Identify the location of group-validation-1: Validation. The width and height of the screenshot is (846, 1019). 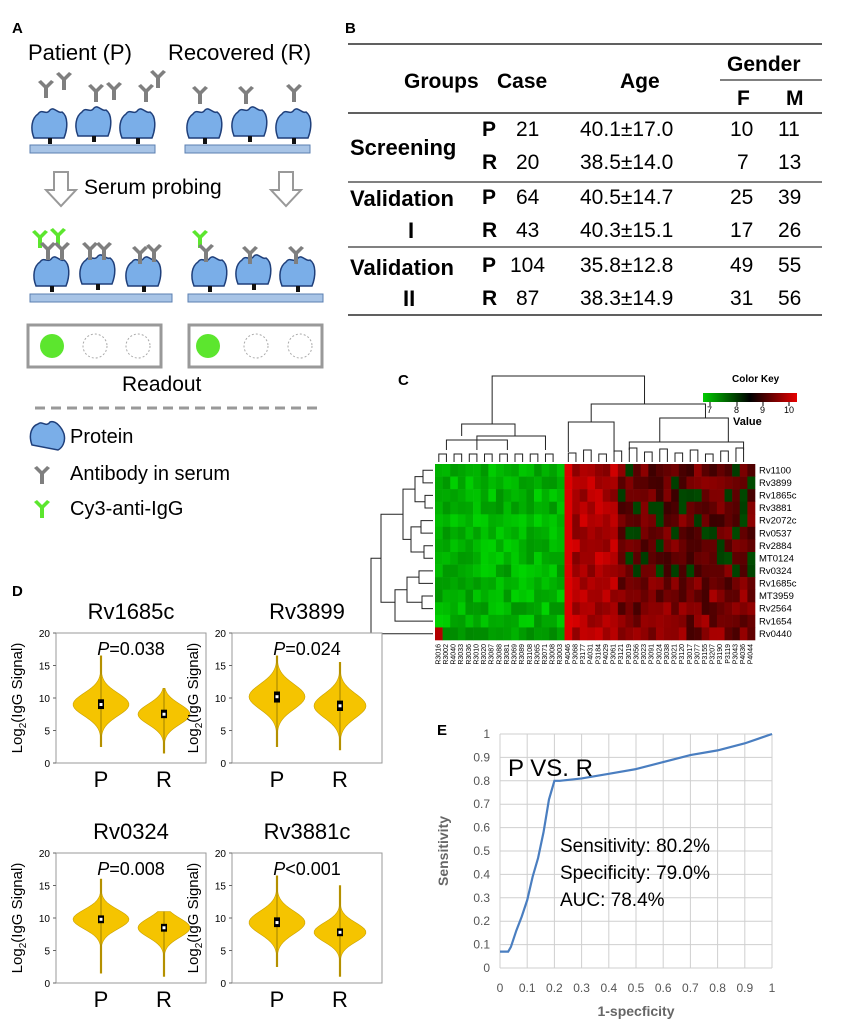
(402, 198).